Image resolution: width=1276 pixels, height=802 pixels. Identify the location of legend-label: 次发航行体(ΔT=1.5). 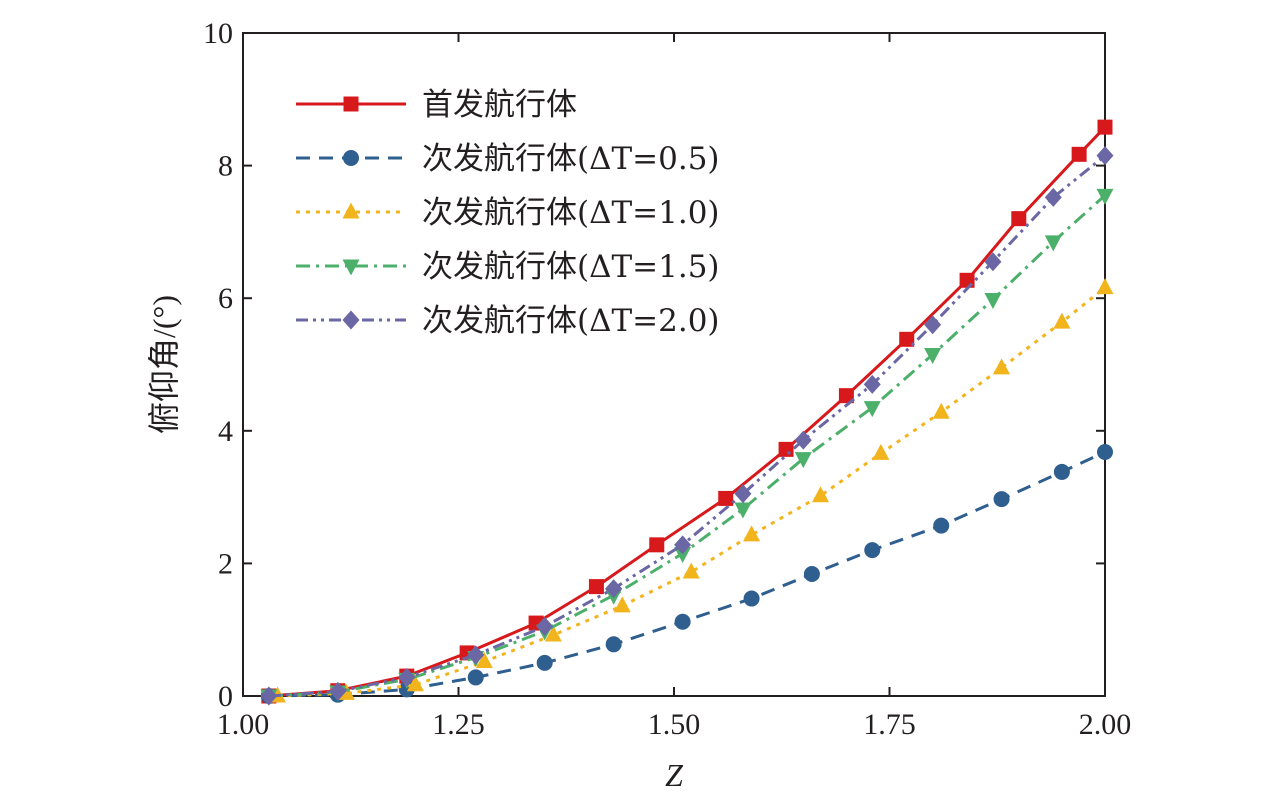
(571, 267).